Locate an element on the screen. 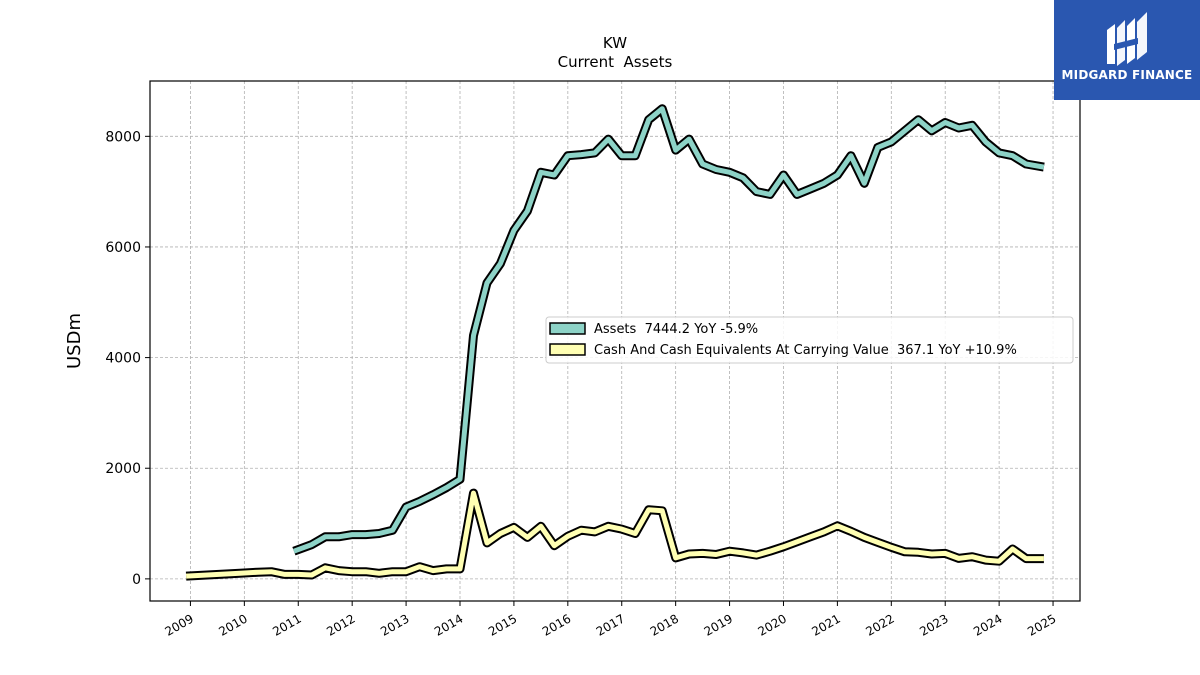  brand-logo: MIDGARD FINANCE is located at coordinates (1127, 50).